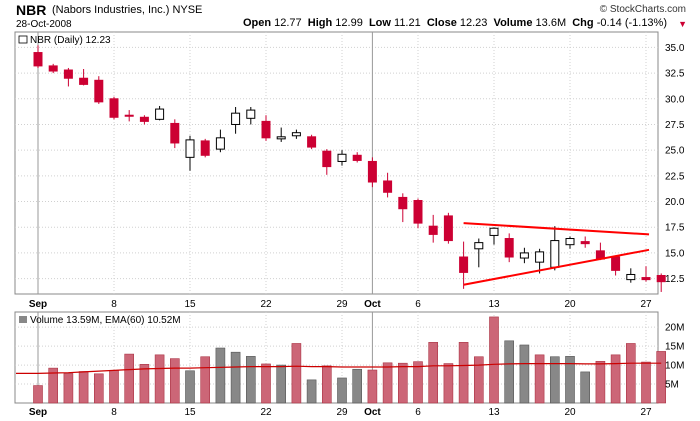 Image resolution: width=700 pixels, height=421 pixels. What do you see at coordinates (418, 412) in the screenshot?
I see `volume-date-tick-label: 6` at bounding box center [418, 412].